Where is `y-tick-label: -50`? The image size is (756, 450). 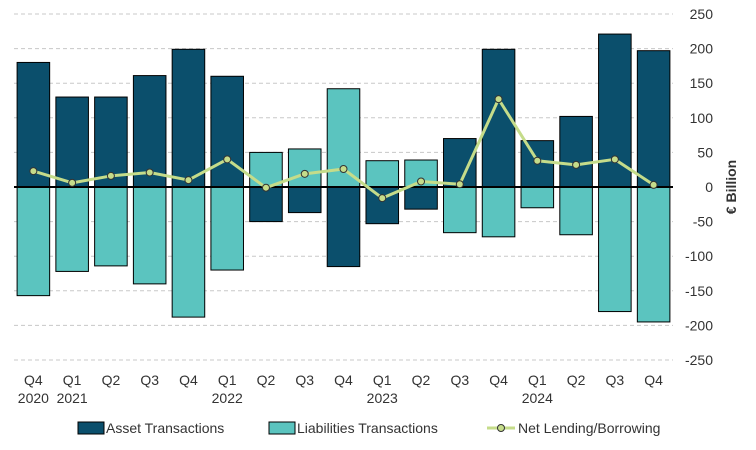
y-tick-label: -50 is located at coordinates (703, 222).